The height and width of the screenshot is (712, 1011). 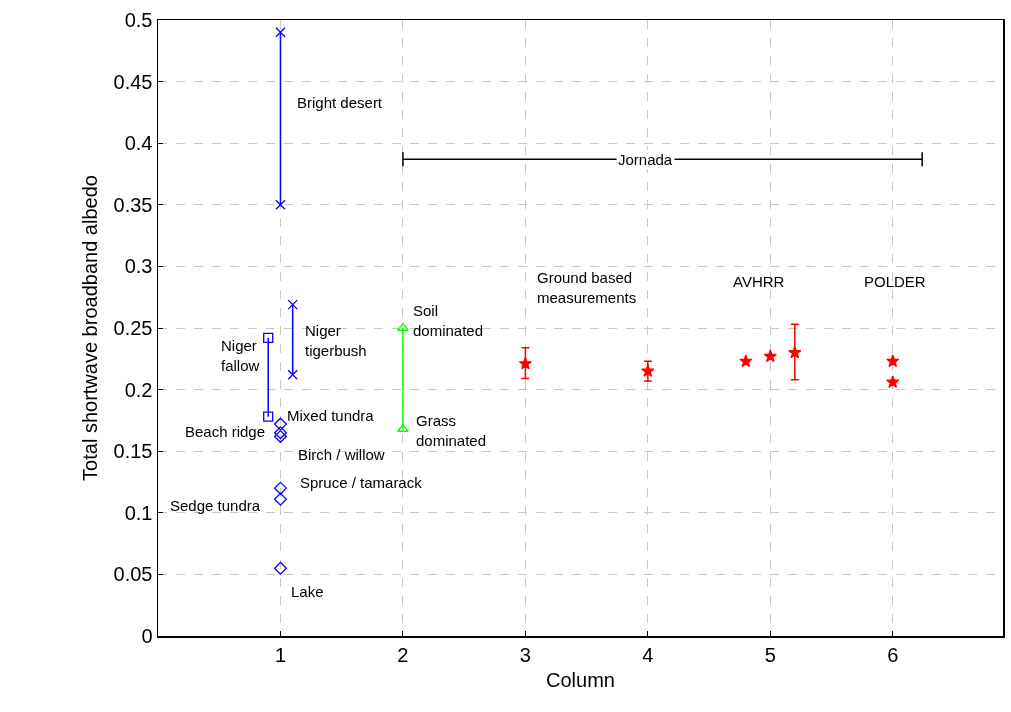 I want to click on y-tick-label: 0.3, so click(x=138, y=266).